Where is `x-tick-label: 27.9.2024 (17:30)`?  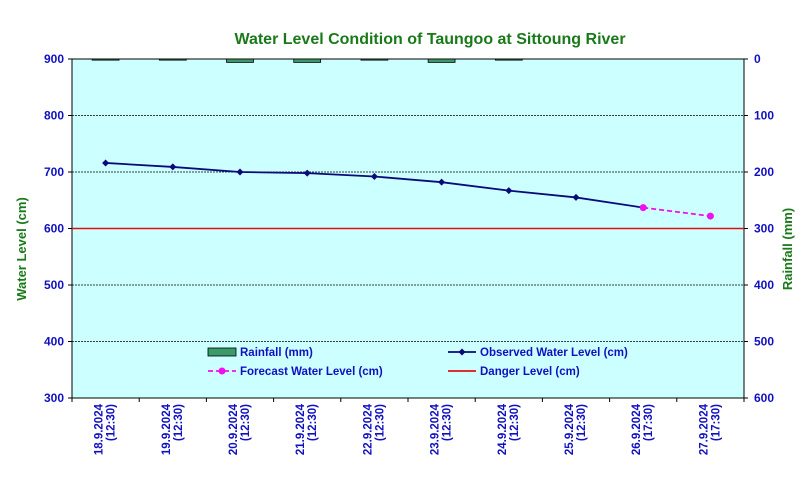
x-tick-label: 27.9.2024 (17:30) is located at coordinates (710, 429).